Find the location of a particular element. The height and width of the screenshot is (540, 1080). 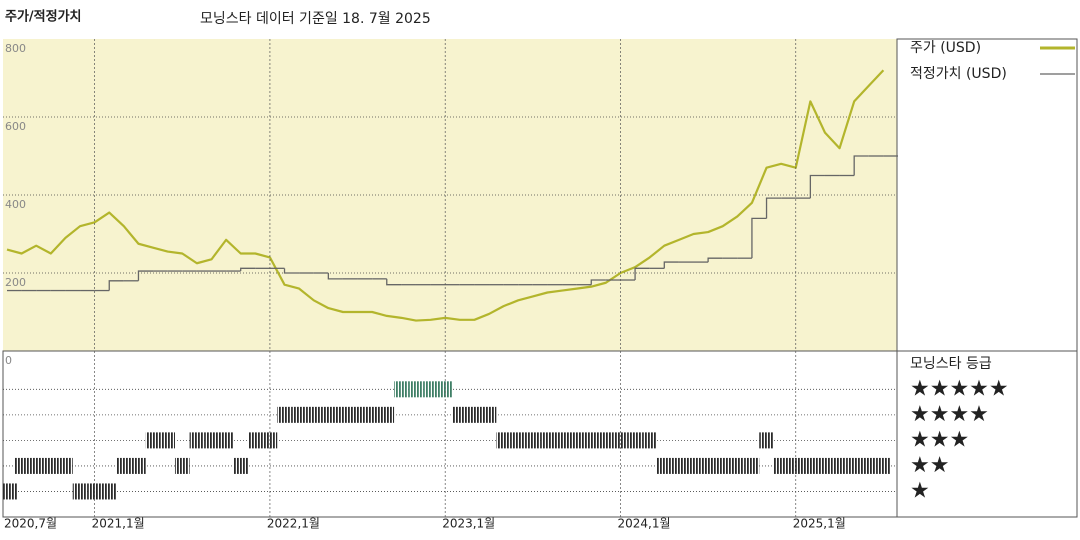

rating-label: ★ is located at coordinates (920, 490).